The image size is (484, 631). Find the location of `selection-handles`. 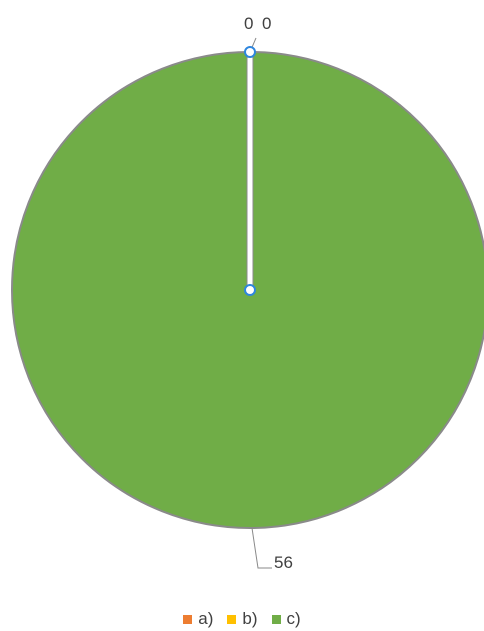

selection-handles is located at coordinates (250, 171).